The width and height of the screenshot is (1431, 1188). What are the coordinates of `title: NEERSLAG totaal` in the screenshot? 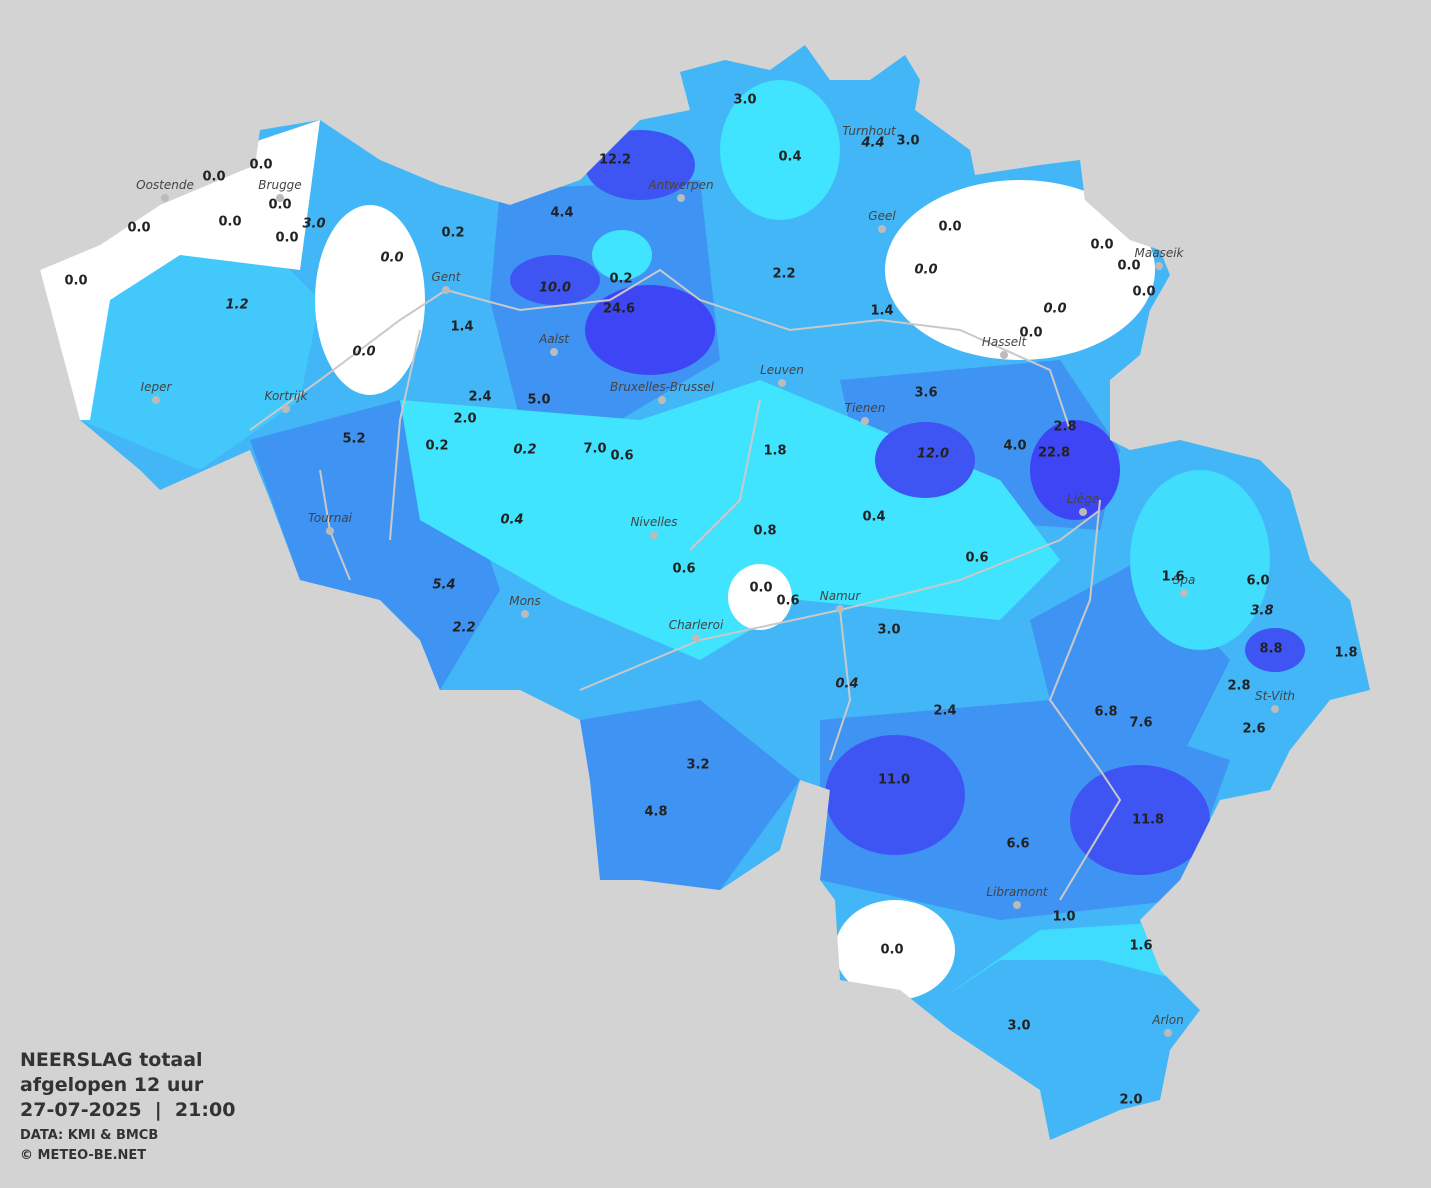 It's located at (111, 1060).